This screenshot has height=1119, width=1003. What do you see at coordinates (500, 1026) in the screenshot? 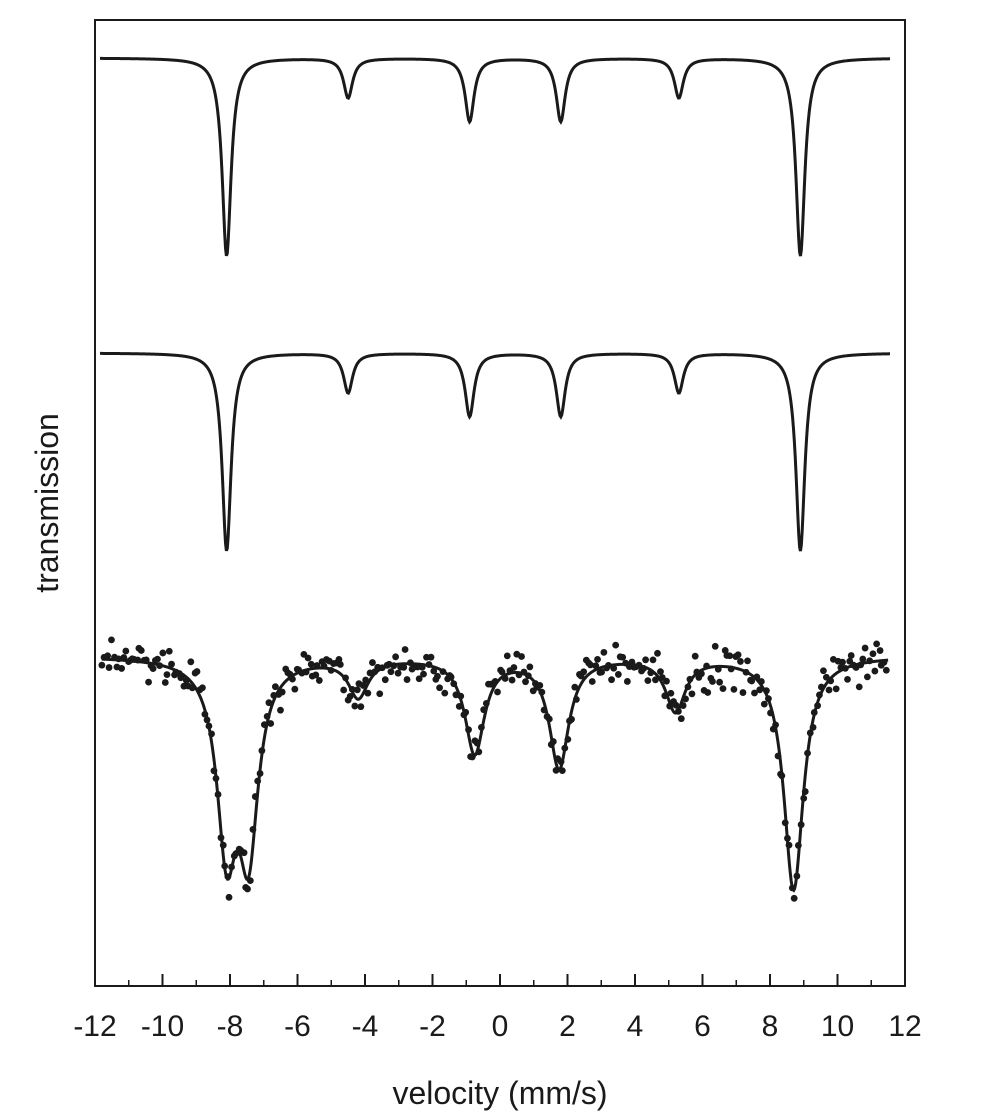
I see `x-tick-label: 0` at bounding box center [500, 1026].